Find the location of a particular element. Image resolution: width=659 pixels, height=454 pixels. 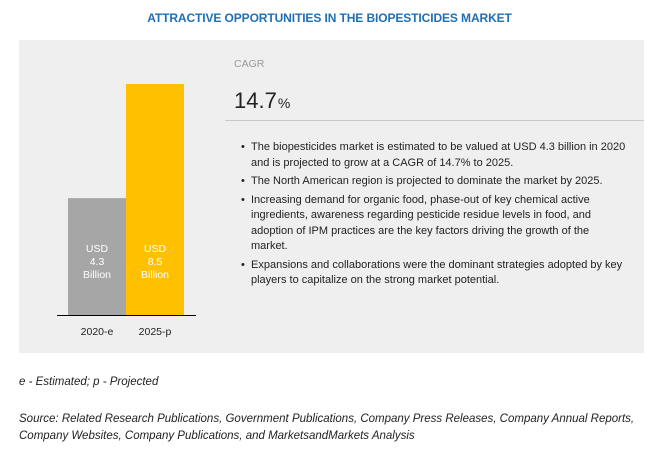

bar-data-label: 4.3 is located at coordinates (97, 262).